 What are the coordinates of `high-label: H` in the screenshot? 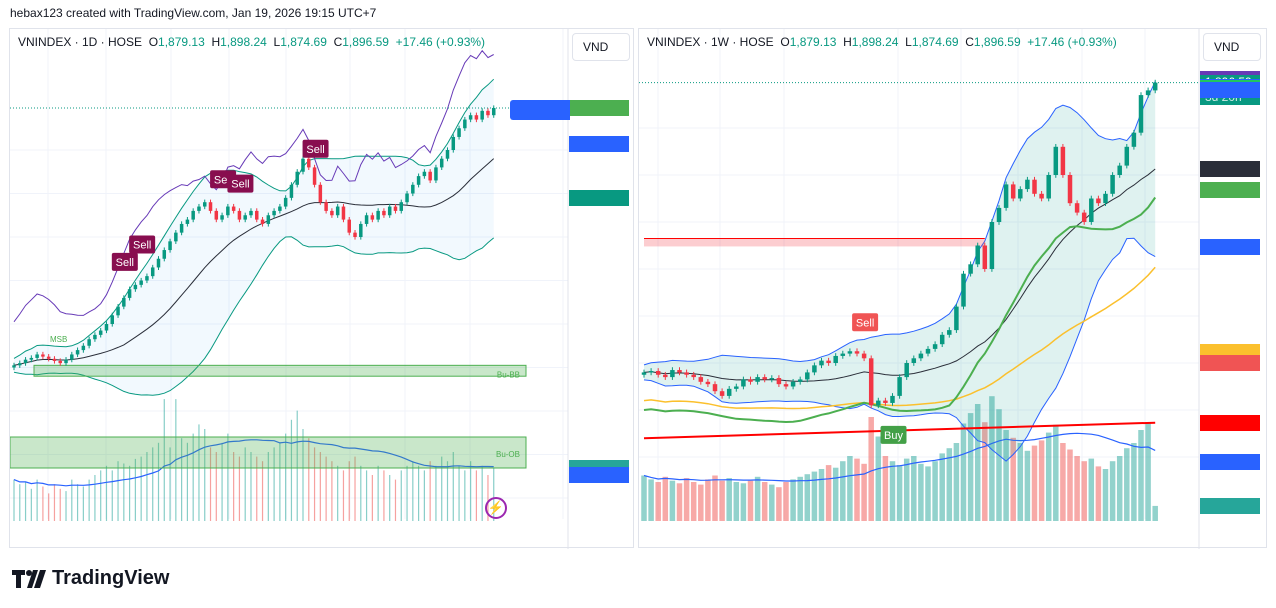 It's located at (847, 42).